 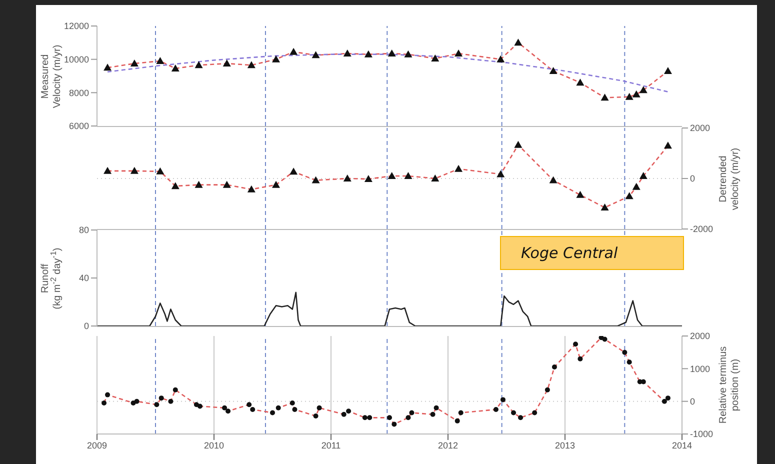 What do you see at coordinates (51, 76) in the screenshot?
I see `y-axis-title: Measured Velocity (m/yr)` at bounding box center [51, 76].